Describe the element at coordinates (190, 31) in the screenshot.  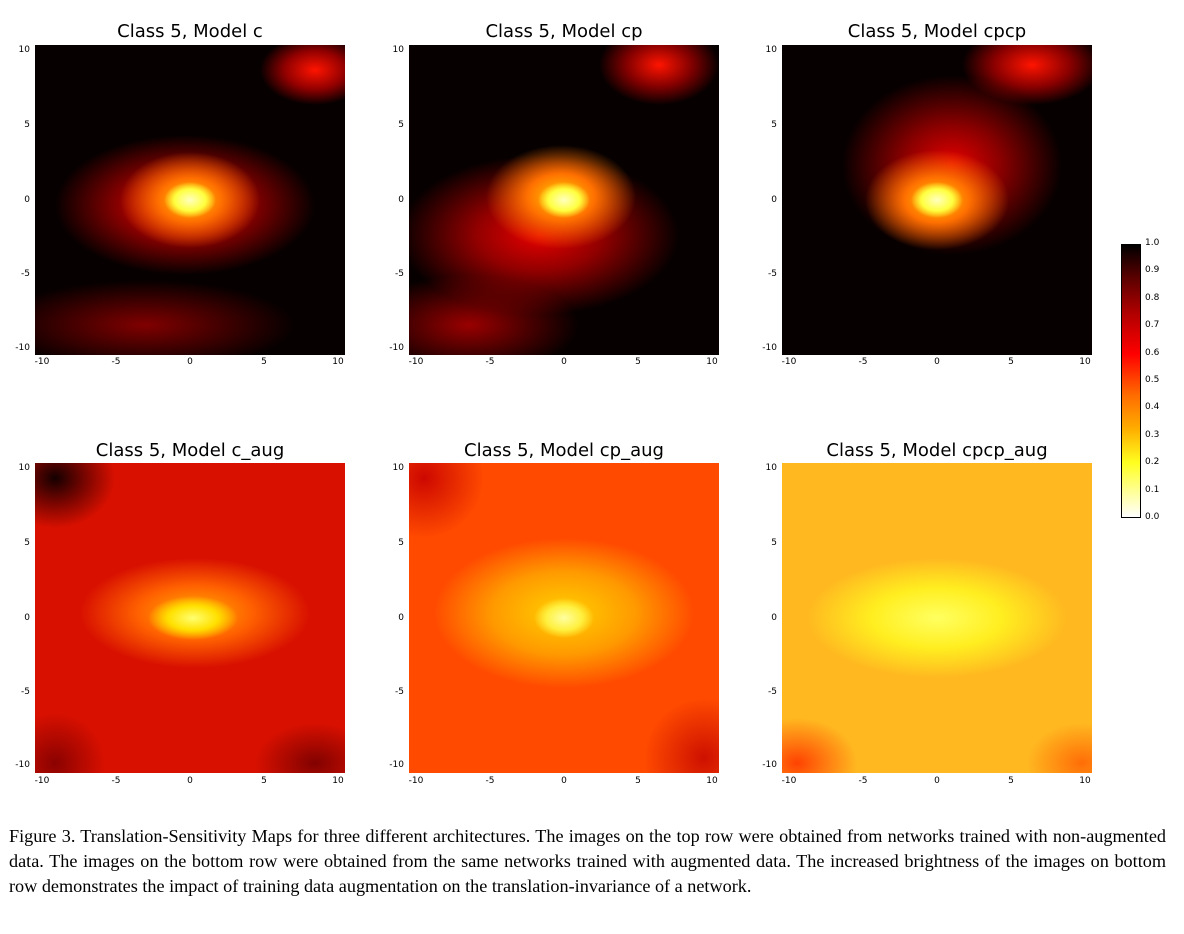
I see `panel-title-c: Class 5, Model c` at that location.